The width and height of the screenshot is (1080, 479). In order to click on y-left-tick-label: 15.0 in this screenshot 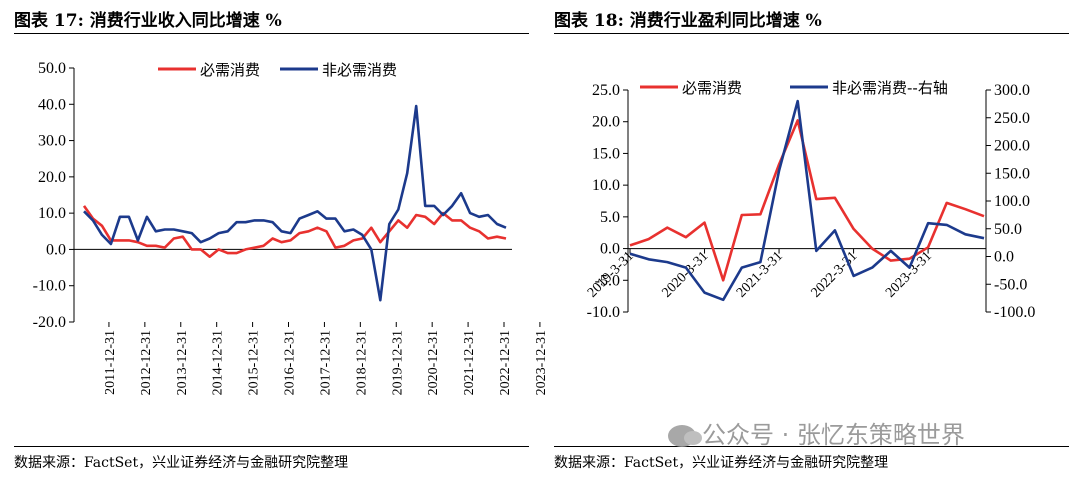, I will do `click(606, 153)`.